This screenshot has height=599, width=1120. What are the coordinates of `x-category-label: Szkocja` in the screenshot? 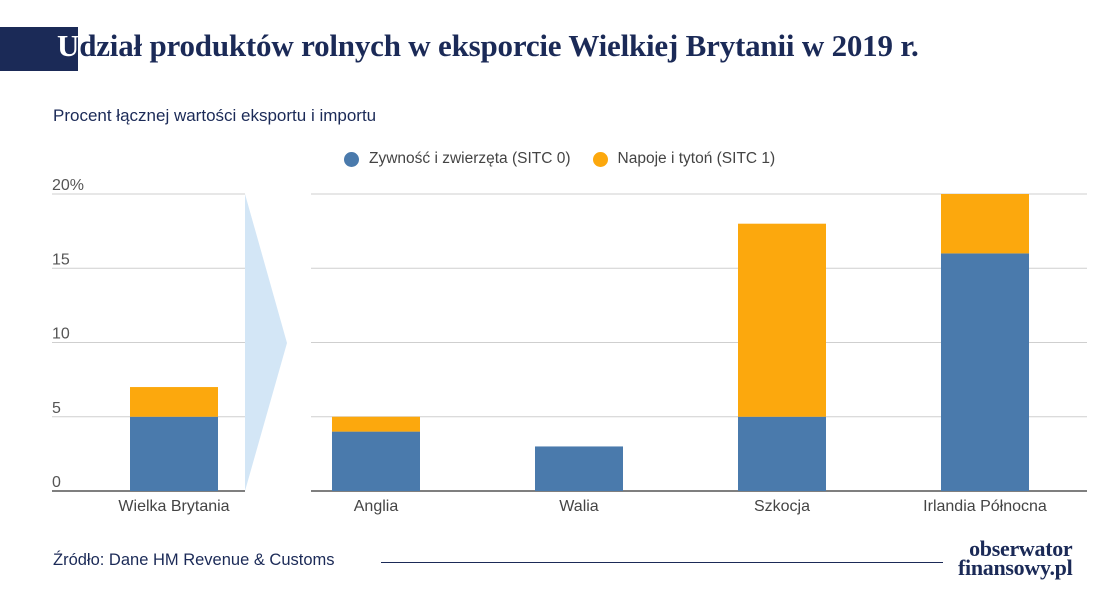 It's located at (782, 506).